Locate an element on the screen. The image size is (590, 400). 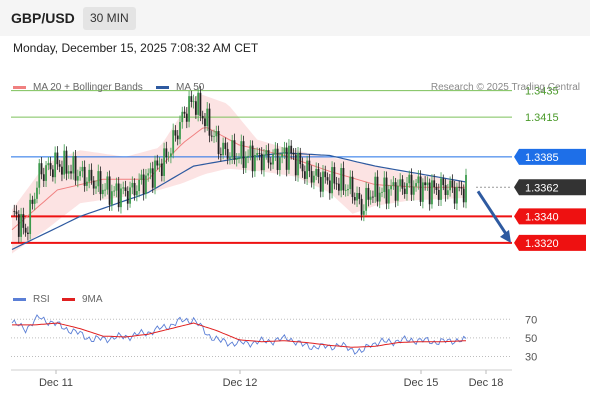
x-tick-label: Dec 15 is located at coordinates (421, 383).